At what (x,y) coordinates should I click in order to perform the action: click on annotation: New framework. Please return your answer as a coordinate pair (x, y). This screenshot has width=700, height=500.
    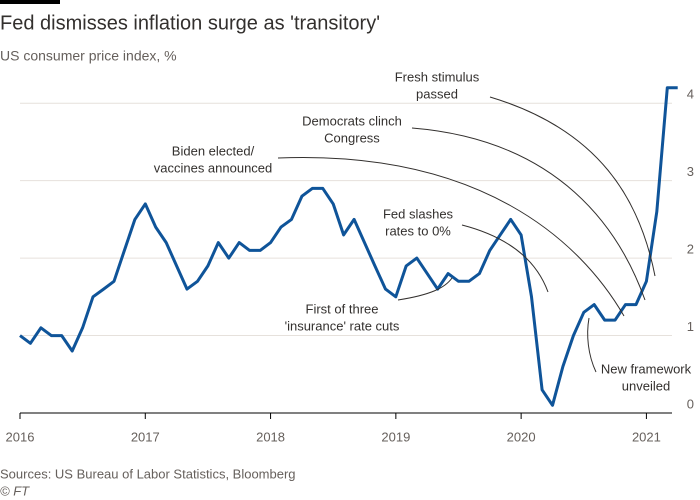
    Looking at the image, I should click on (646, 368).